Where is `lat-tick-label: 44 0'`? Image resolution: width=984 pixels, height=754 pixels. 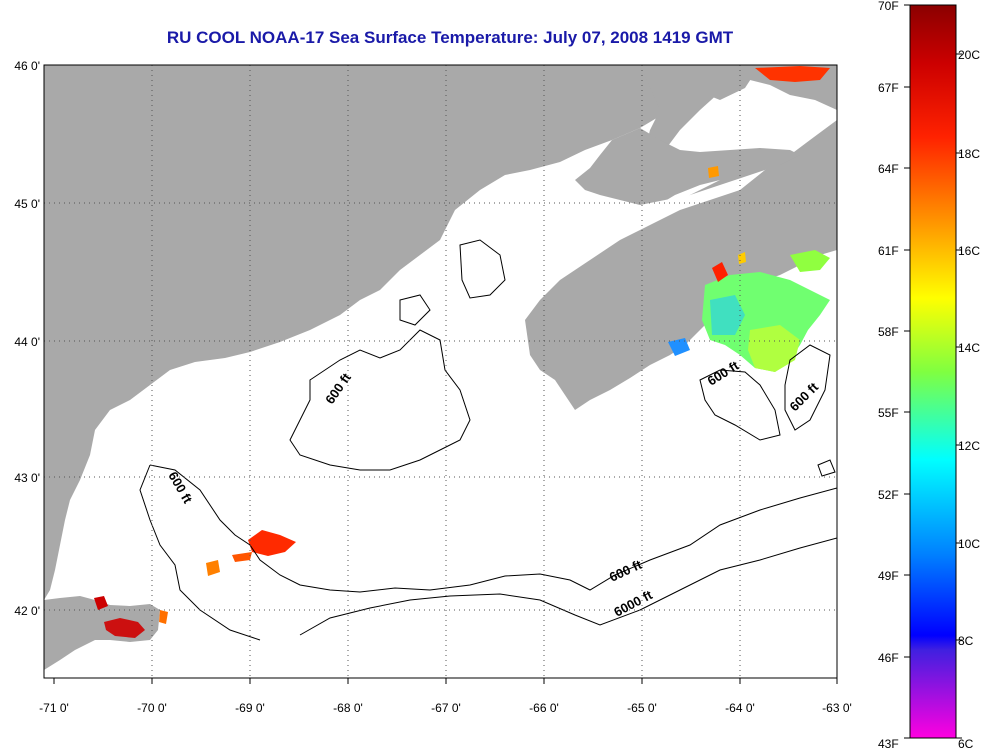 lat-tick-label: 44 0' is located at coordinates (27, 342).